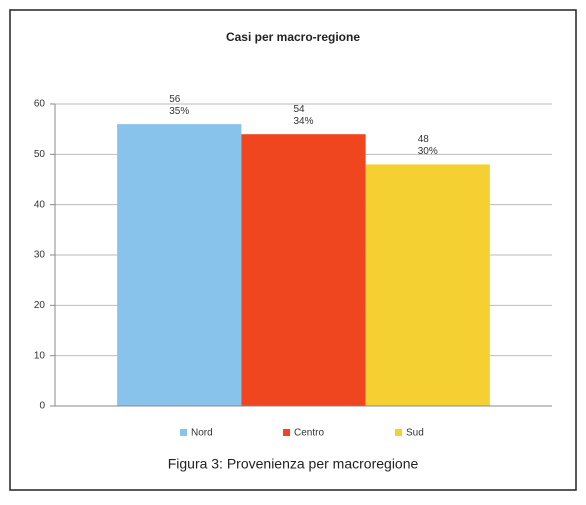  What do you see at coordinates (424, 139) in the screenshot?
I see `value-label: 48` at bounding box center [424, 139].